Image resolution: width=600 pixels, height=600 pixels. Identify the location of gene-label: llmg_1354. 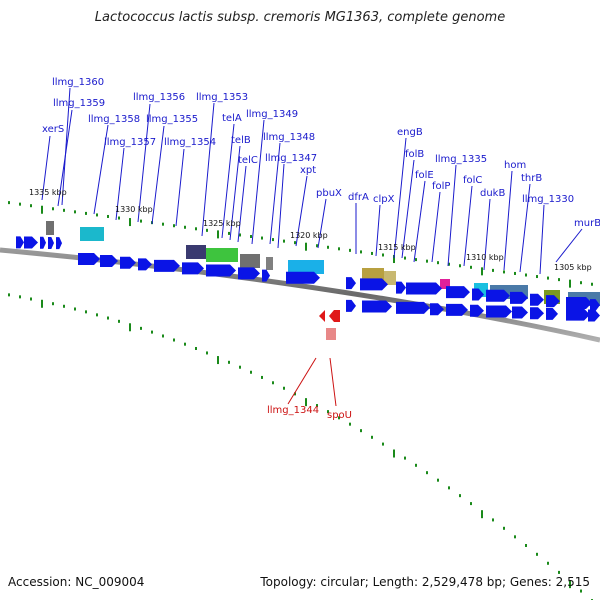
(190, 142).